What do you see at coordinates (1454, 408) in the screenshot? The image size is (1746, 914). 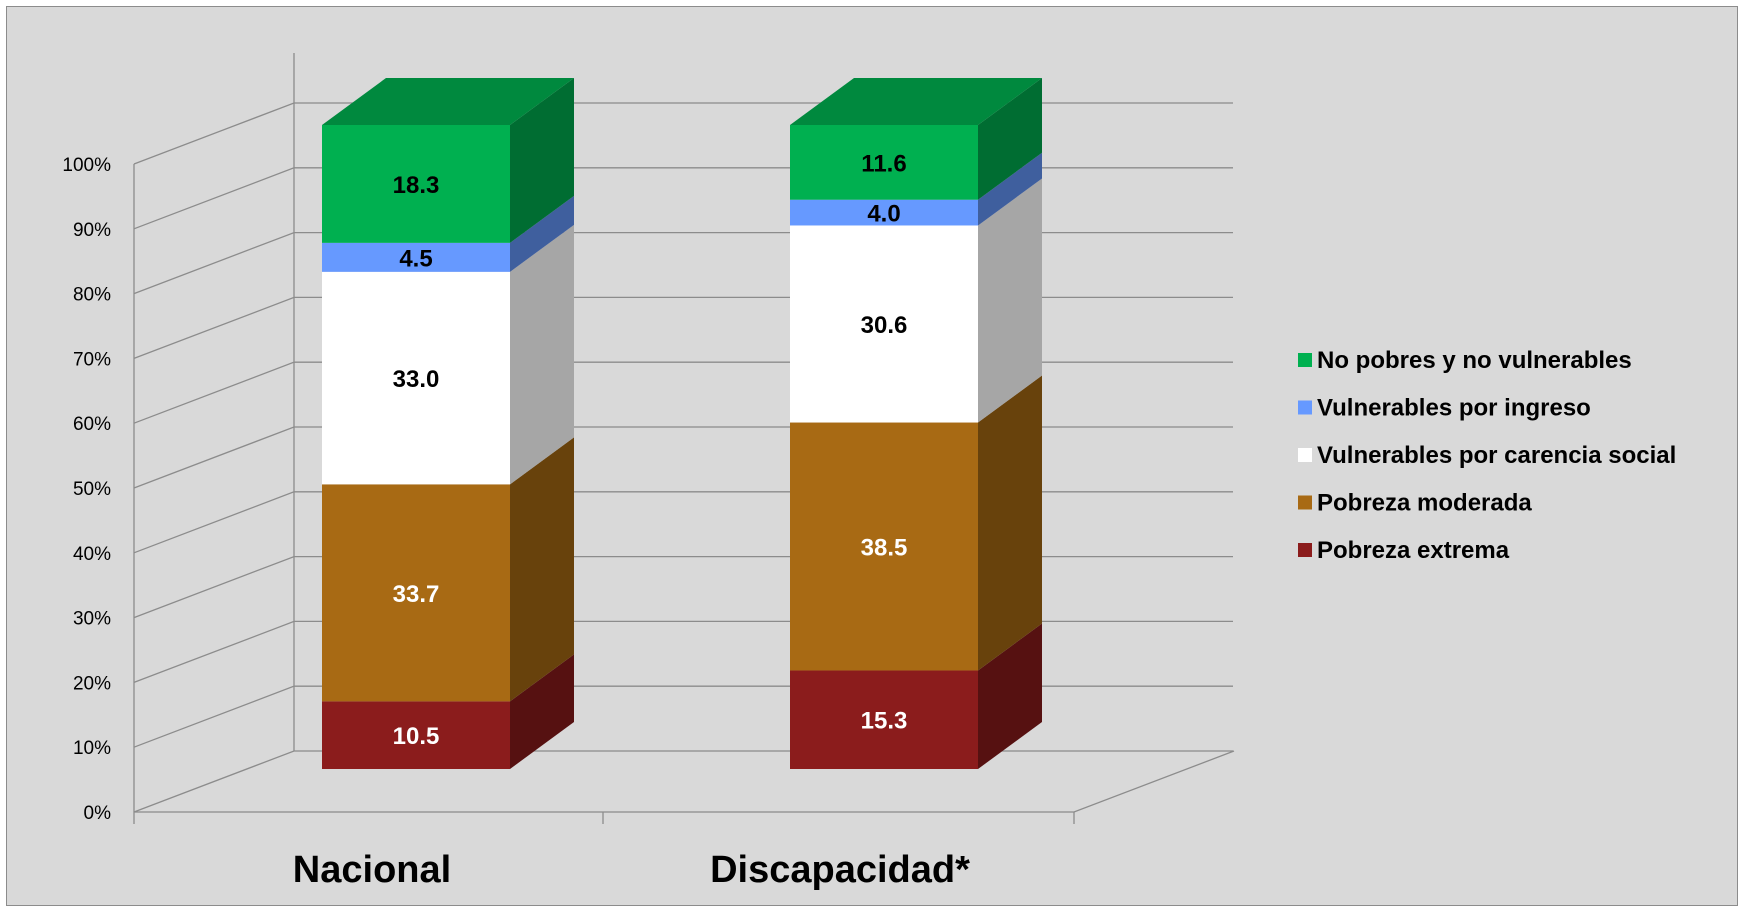 I see `legend-label: Vulnerables por ingreso` at bounding box center [1454, 408].